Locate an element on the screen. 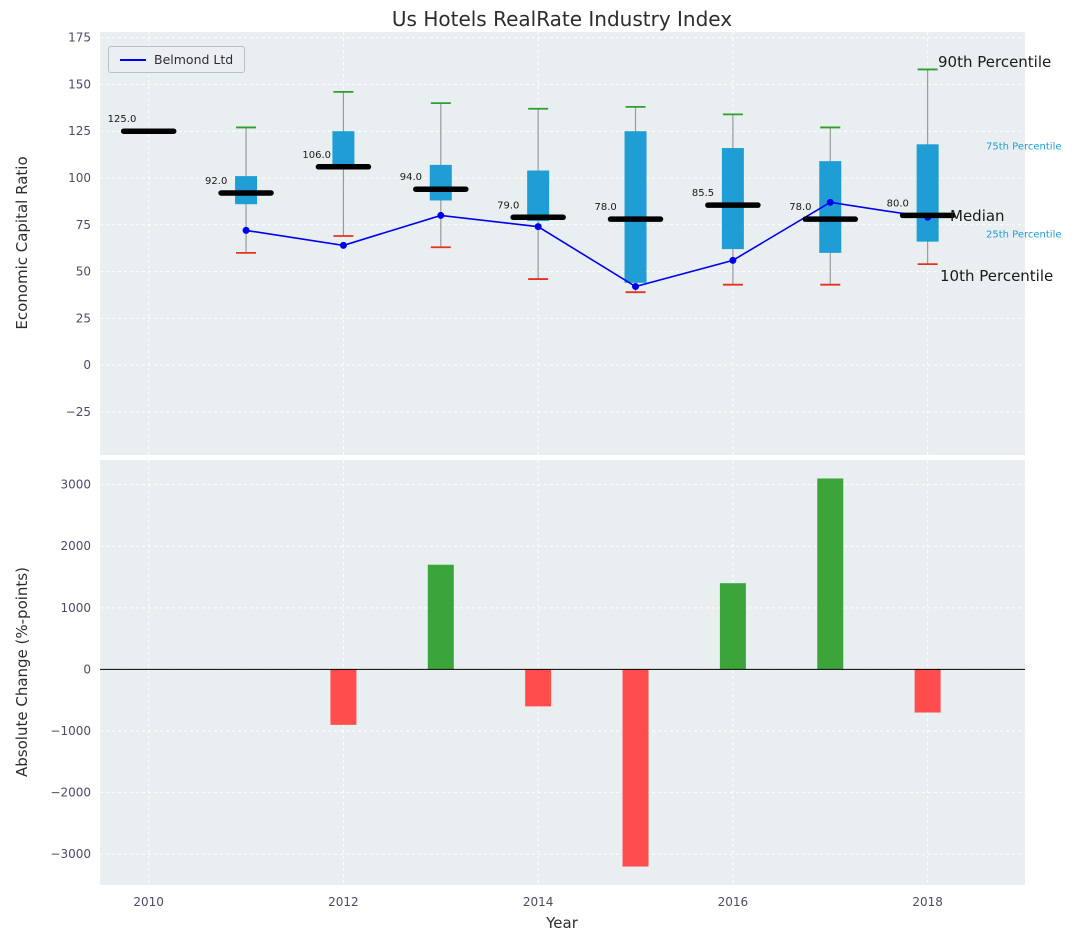 Image resolution: width=1077 pixels, height=942 pixels. svg-text: 85.5 is located at coordinates (703, 193).